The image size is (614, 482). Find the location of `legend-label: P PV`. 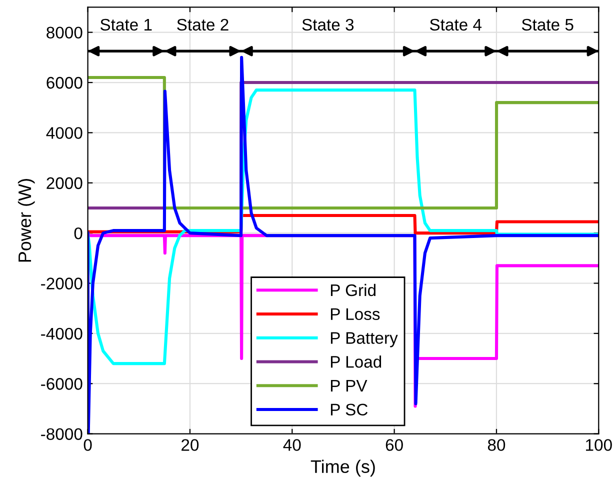

legend-label: P PV is located at coordinates (349, 386).